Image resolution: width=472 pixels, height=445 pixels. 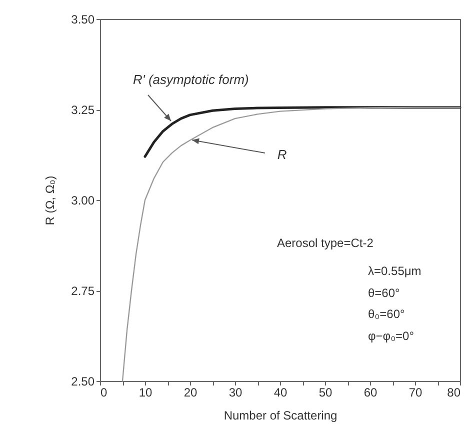 I want to click on x-tick-label: 30, so click(x=235, y=393).